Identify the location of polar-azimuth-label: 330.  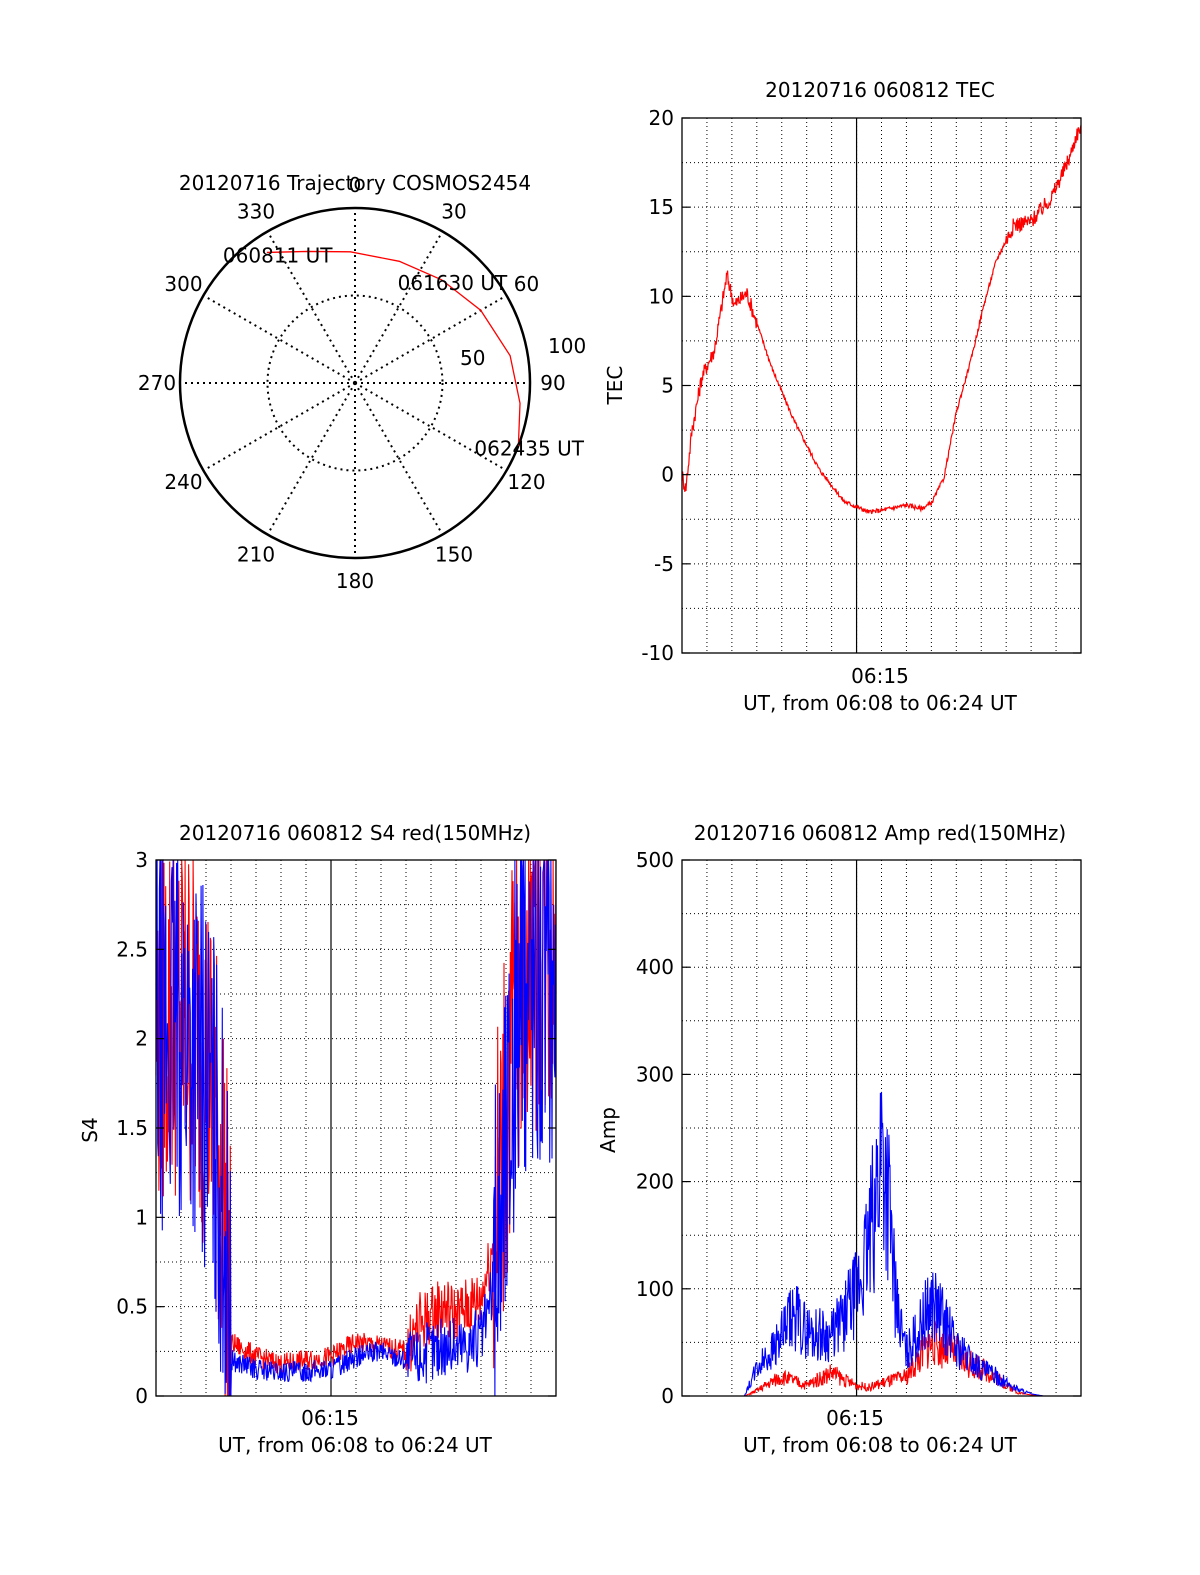
(256, 212).